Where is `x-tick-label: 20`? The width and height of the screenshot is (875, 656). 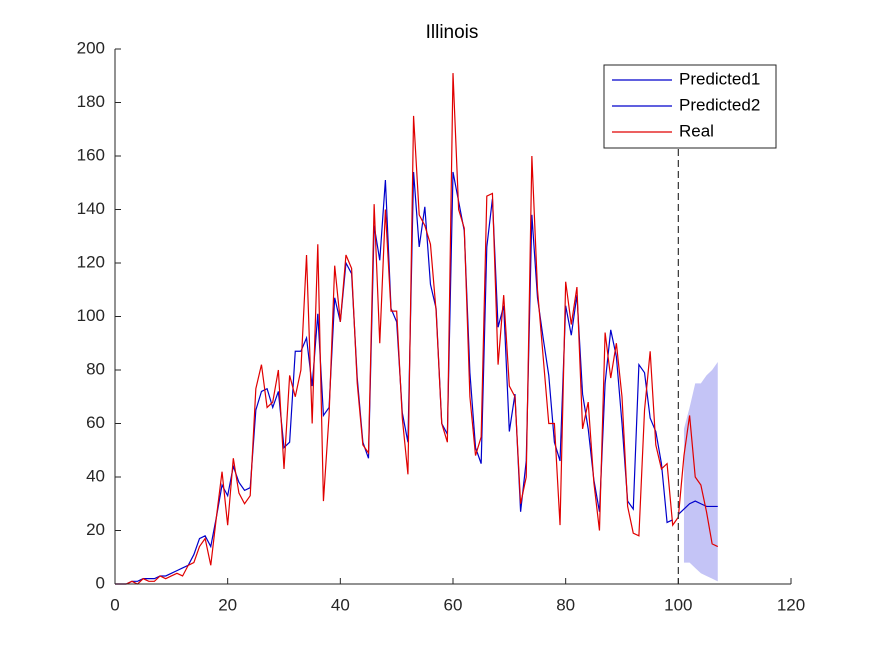 x-tick-label: 20 is located at coordinates (227, 604).